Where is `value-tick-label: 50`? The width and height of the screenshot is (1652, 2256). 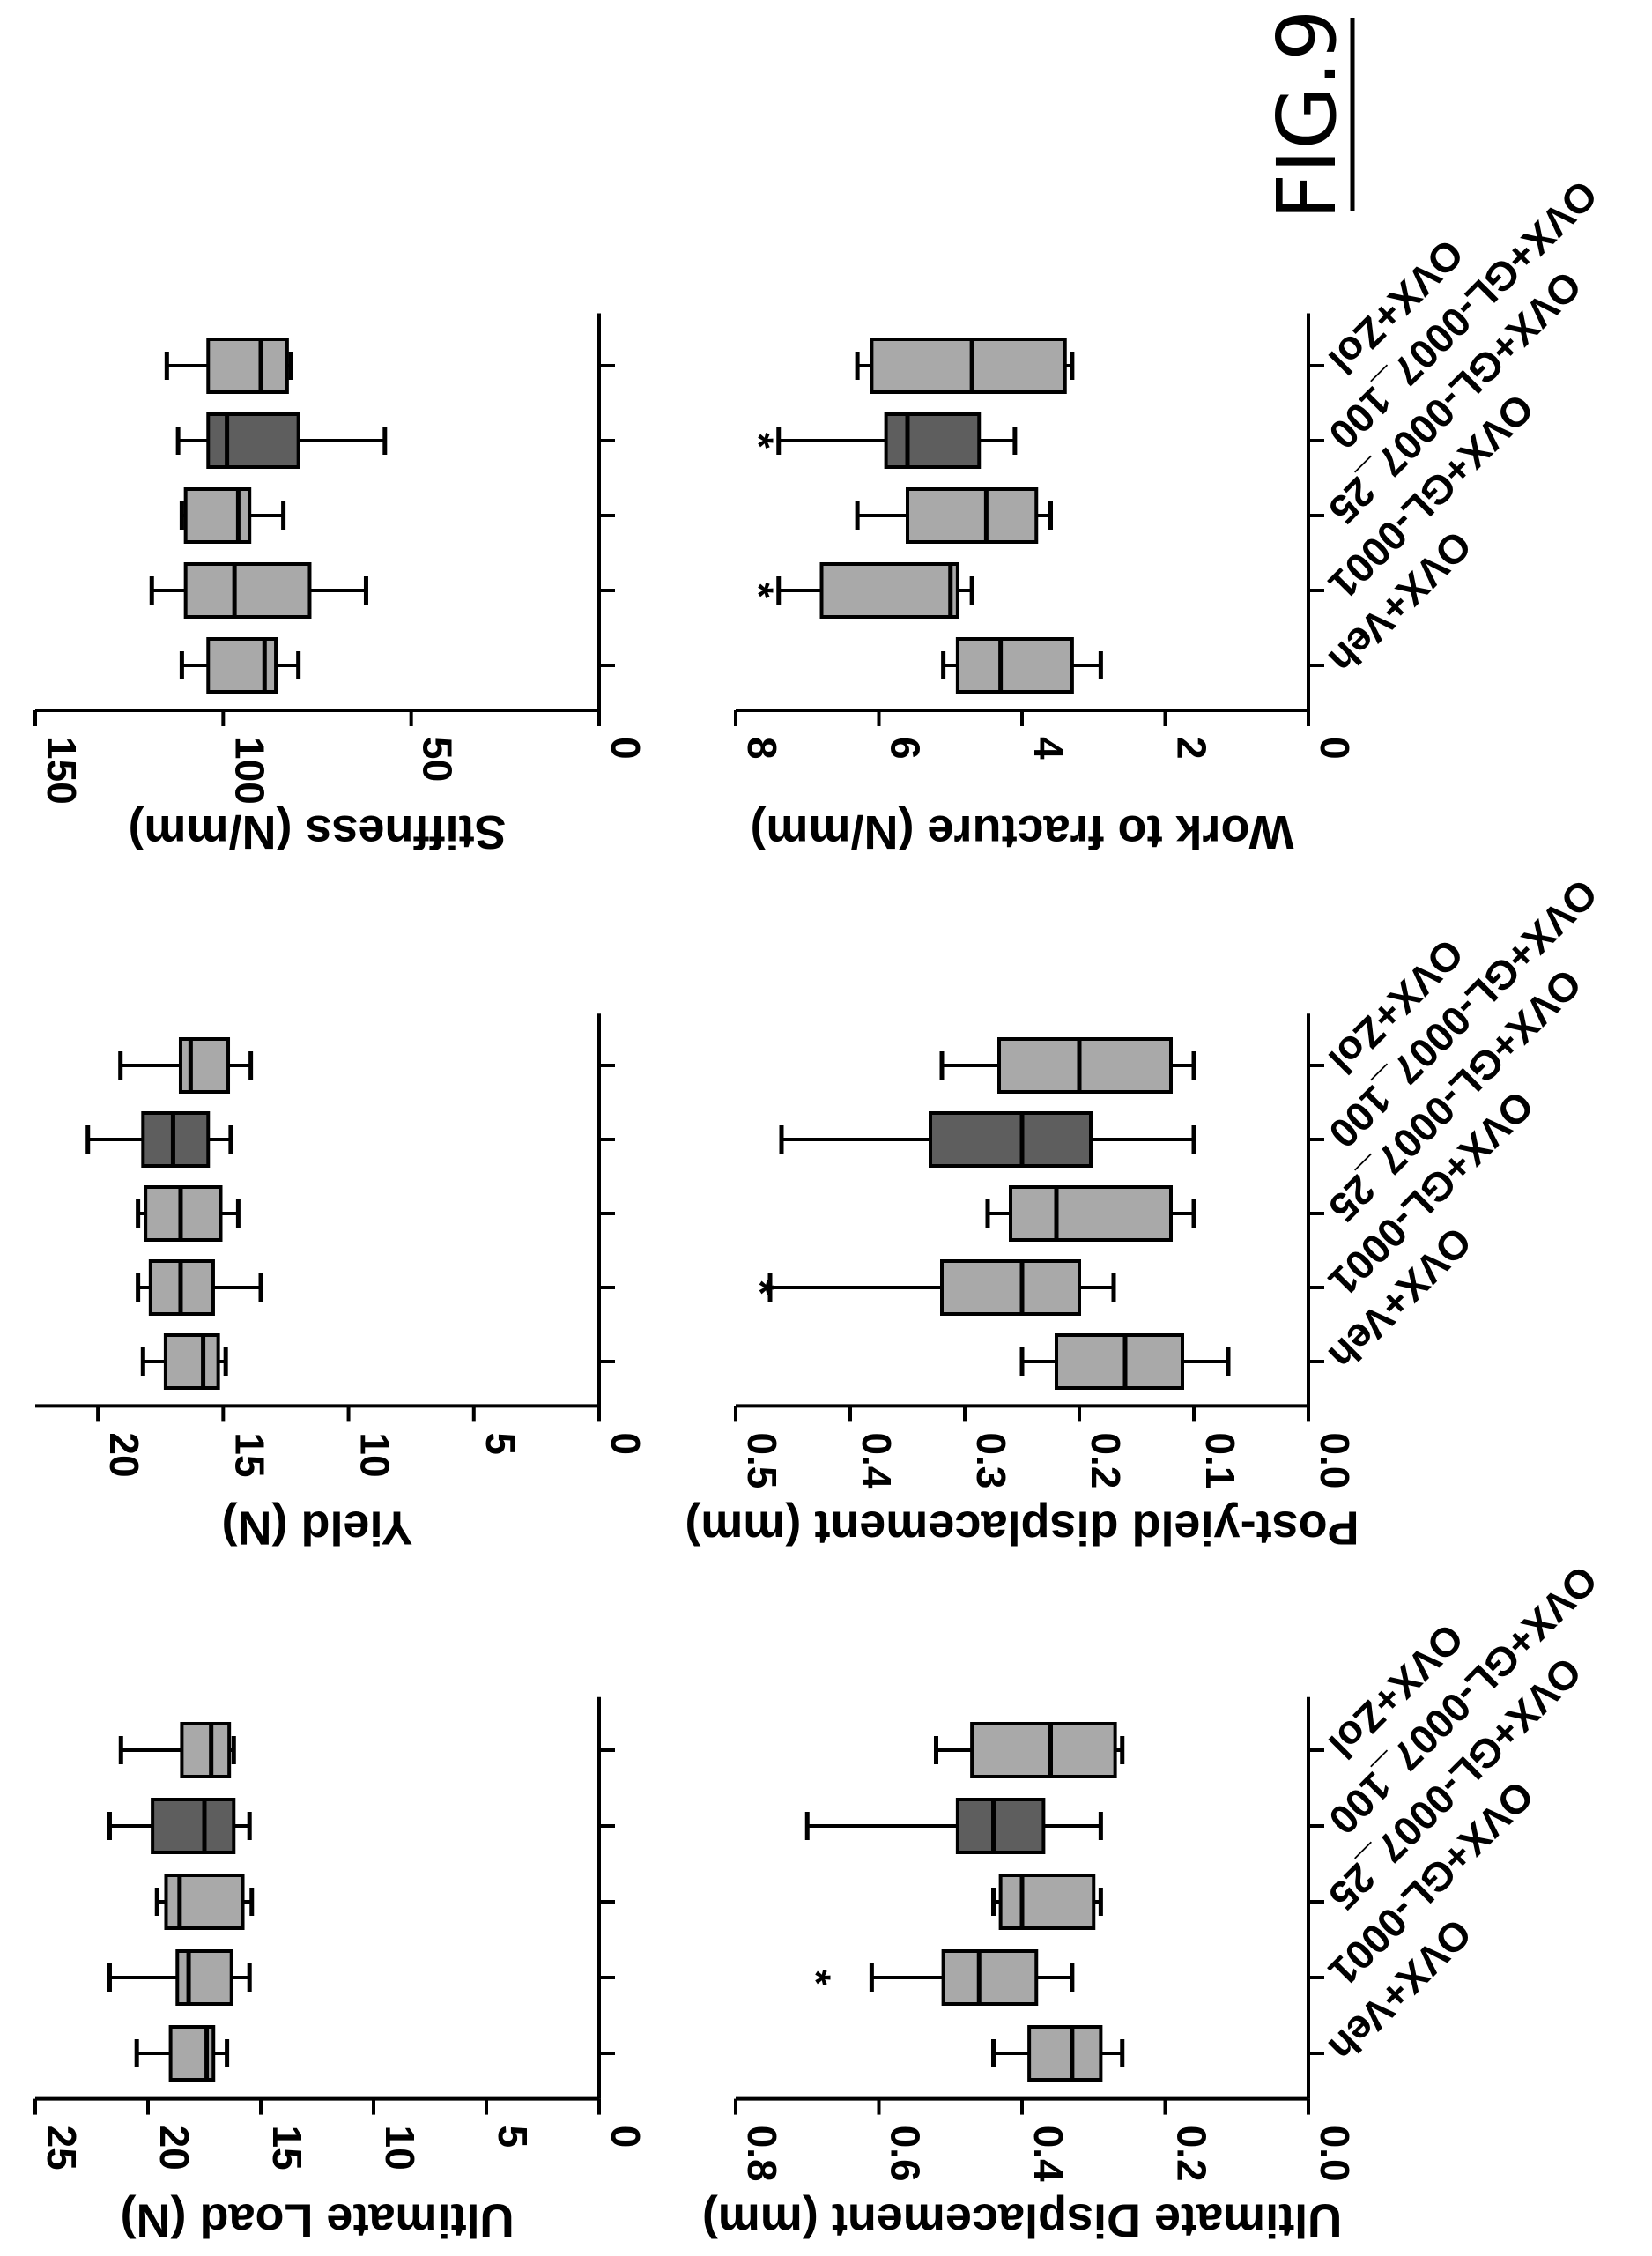
value-tick-label: 50 is located at coordinates (438, 759).